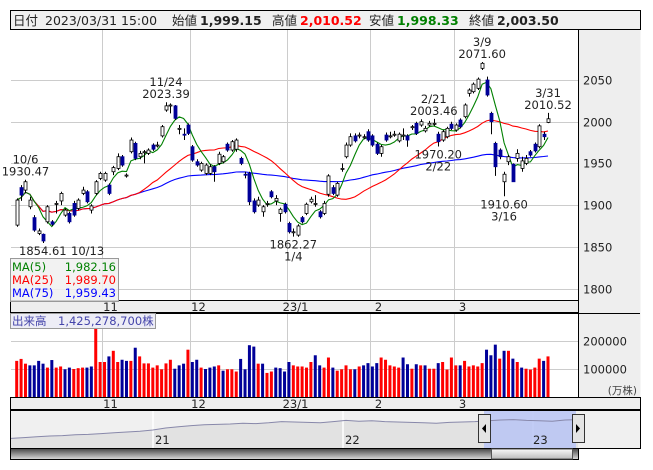 The width and height of the screenshot is (653, 470). Describe the element at coordinates (532, 454) in the screenshot. I see `scrollbar-thumb` at that location.